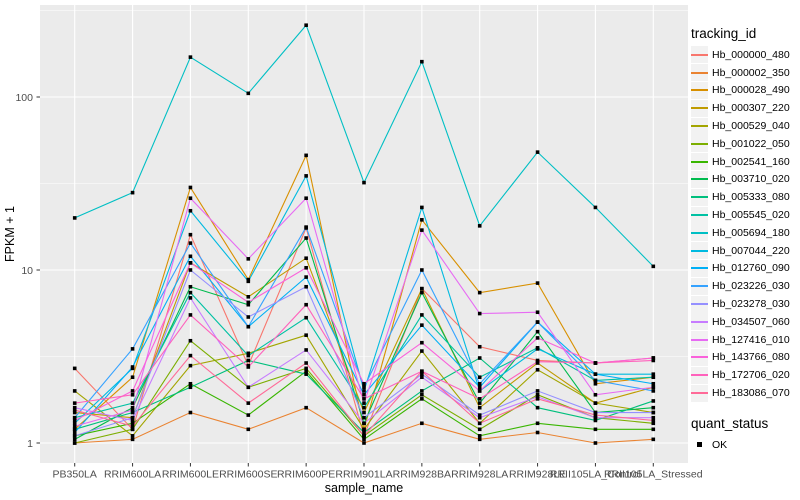  I want to click on legend-entry: Hb_012760_090, so click(745, 268).